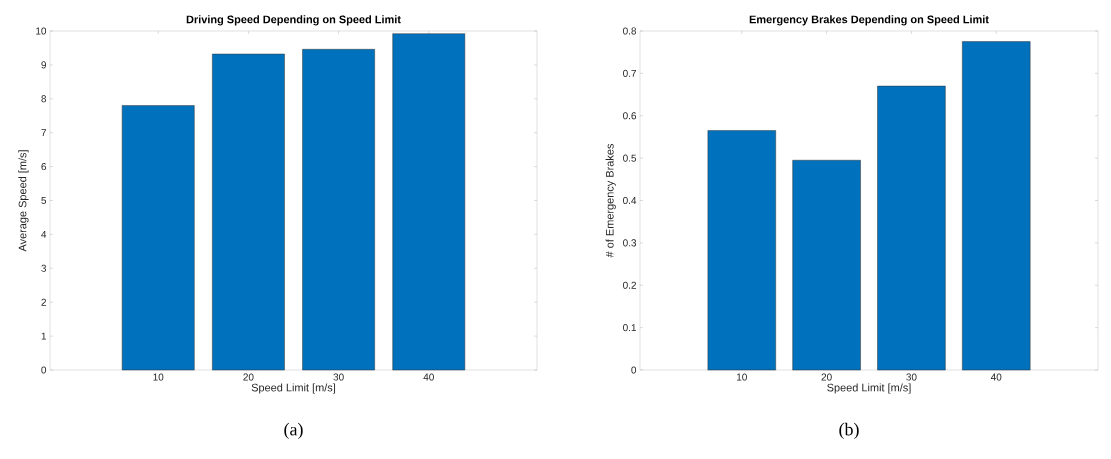 The height and width of the screenshot is (459, 1111). Describe the element at coordinates (43, 133) in the screenshot. I see `y-tick-label: 7` at that location.